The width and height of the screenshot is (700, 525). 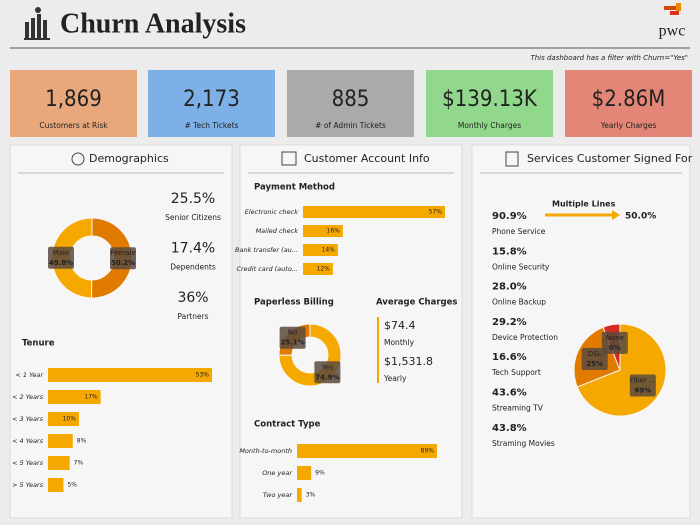 I want to click on stat-value: 43.8%, so click(x=509, y=428).